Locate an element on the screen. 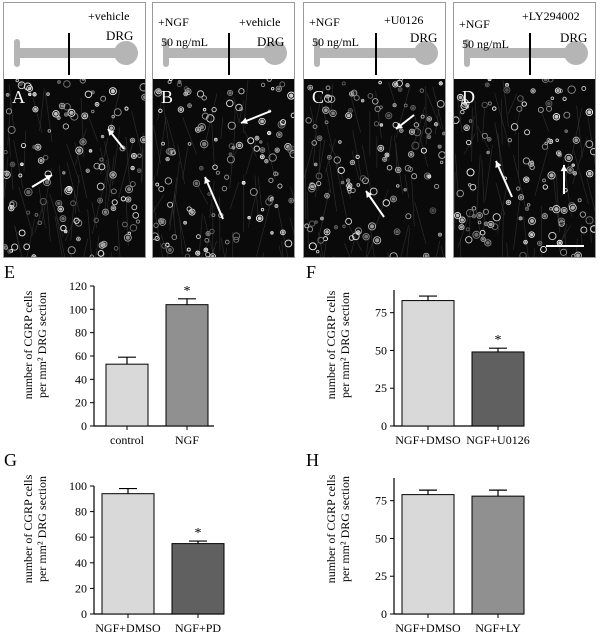  y-tick-label: 60 is located at coordinates (81, 356).